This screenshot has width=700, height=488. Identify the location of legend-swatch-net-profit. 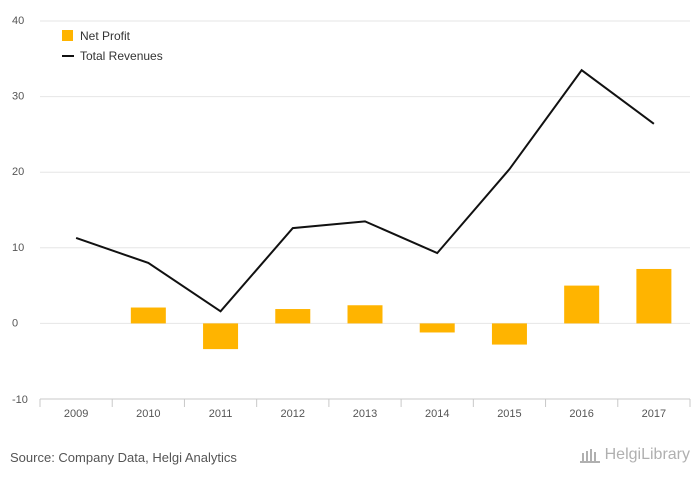
(67, 35).